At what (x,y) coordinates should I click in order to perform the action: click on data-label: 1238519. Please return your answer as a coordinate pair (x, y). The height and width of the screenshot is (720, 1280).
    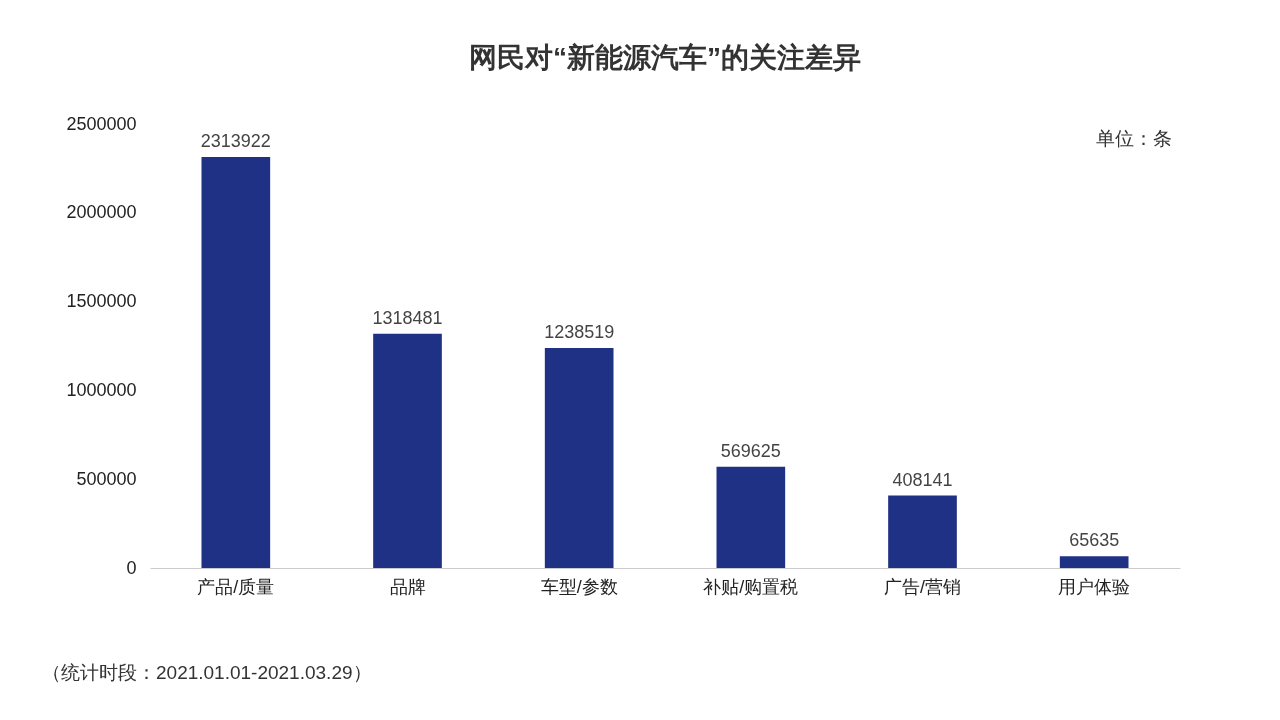
    Looking at the image, I should click on (579, 332).